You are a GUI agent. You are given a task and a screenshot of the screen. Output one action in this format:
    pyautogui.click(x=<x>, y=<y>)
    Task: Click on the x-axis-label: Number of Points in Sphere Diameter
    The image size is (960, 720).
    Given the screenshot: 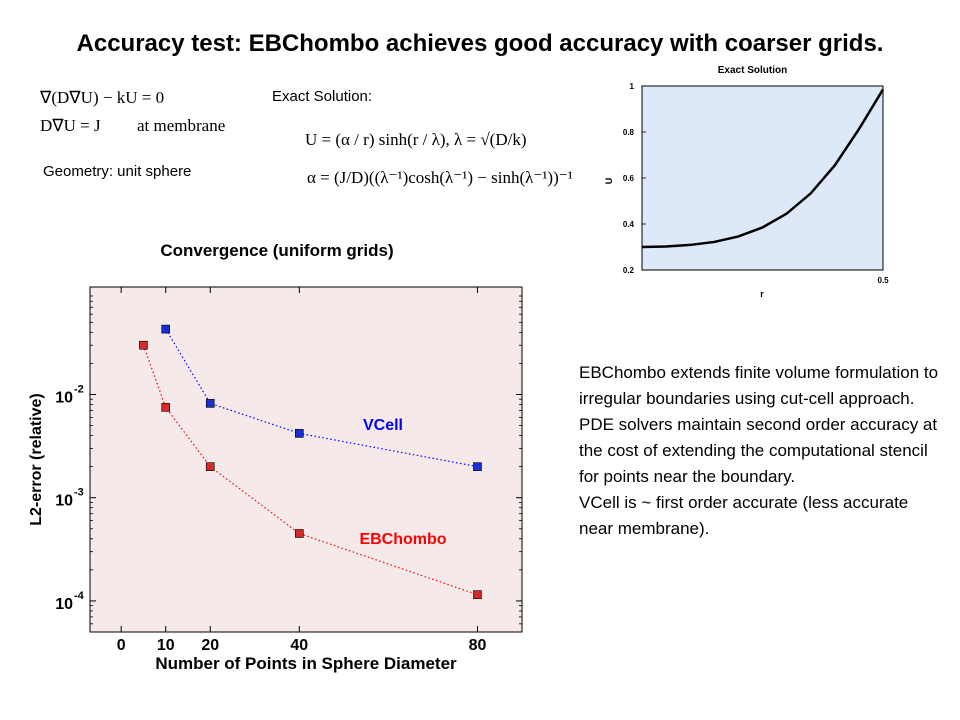 What is the action you would take?
    pyautogui.click(x=306, y=663)
    